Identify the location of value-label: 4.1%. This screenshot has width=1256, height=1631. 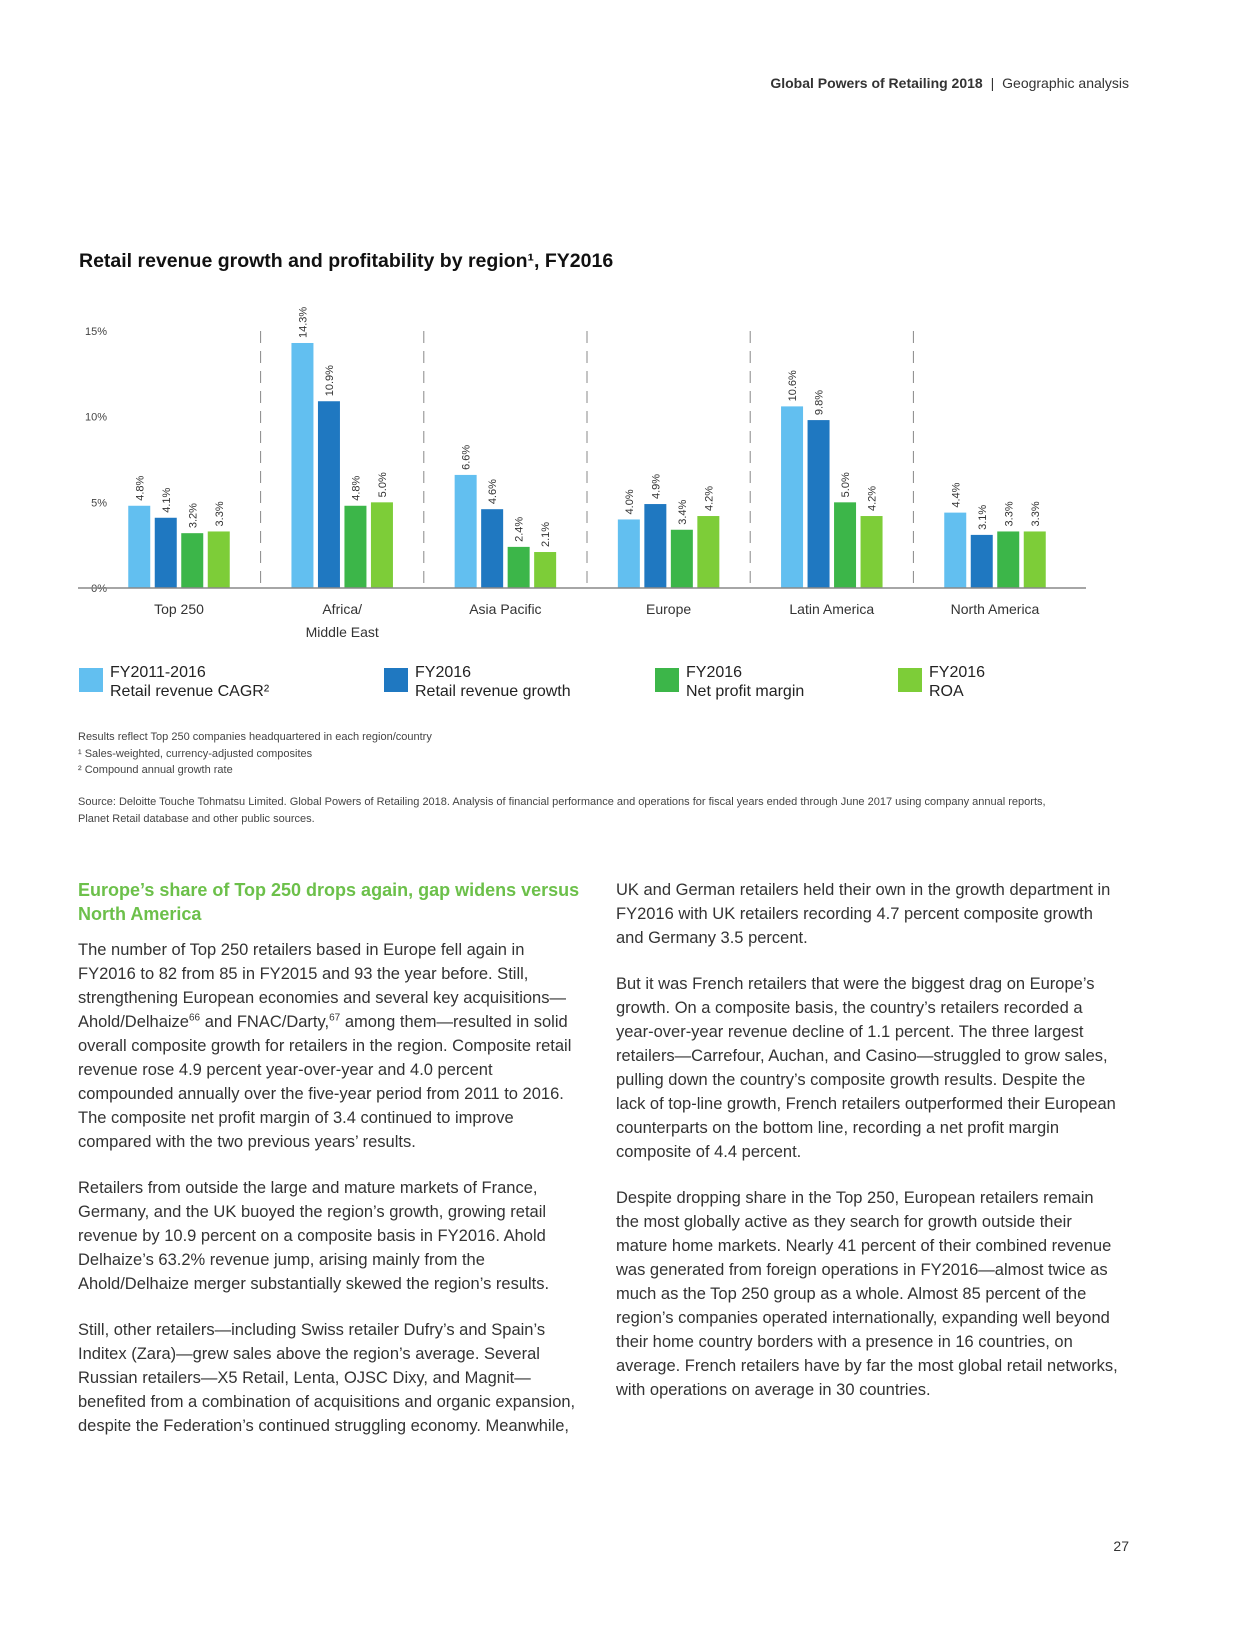
(167, 499).